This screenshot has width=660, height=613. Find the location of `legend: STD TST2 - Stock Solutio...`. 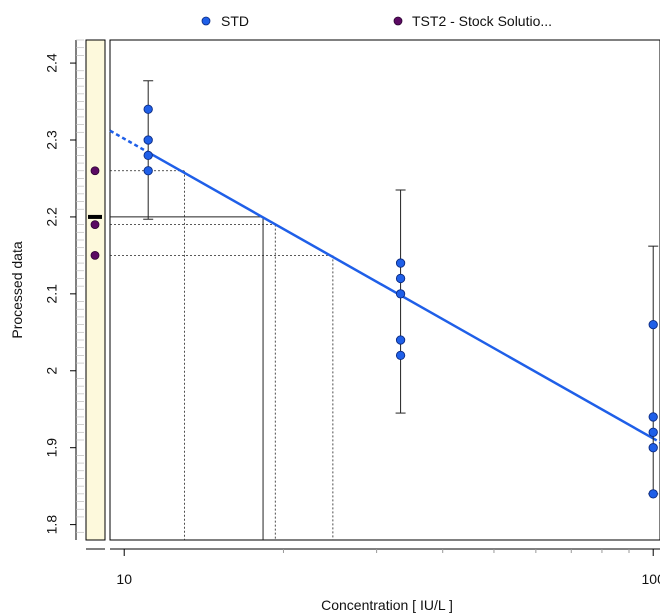

legend: STD TST2 - Stock Solutio... is located at coordinates (376, 21).